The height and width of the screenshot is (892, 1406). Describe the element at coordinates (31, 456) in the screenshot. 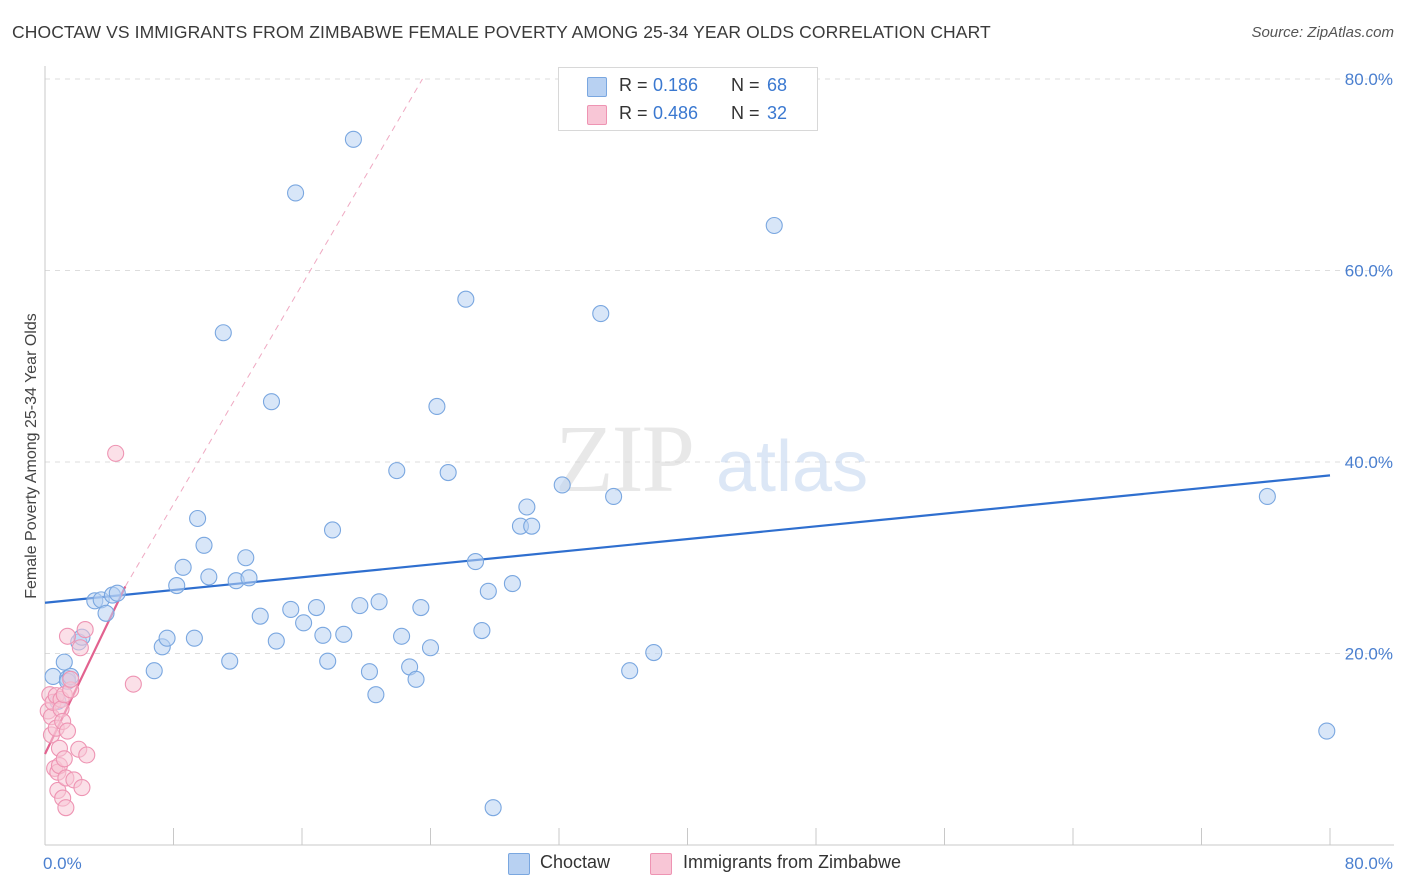

I see `y-axis-label: Female Poverty Among 25-34 Year Olds` at that location.